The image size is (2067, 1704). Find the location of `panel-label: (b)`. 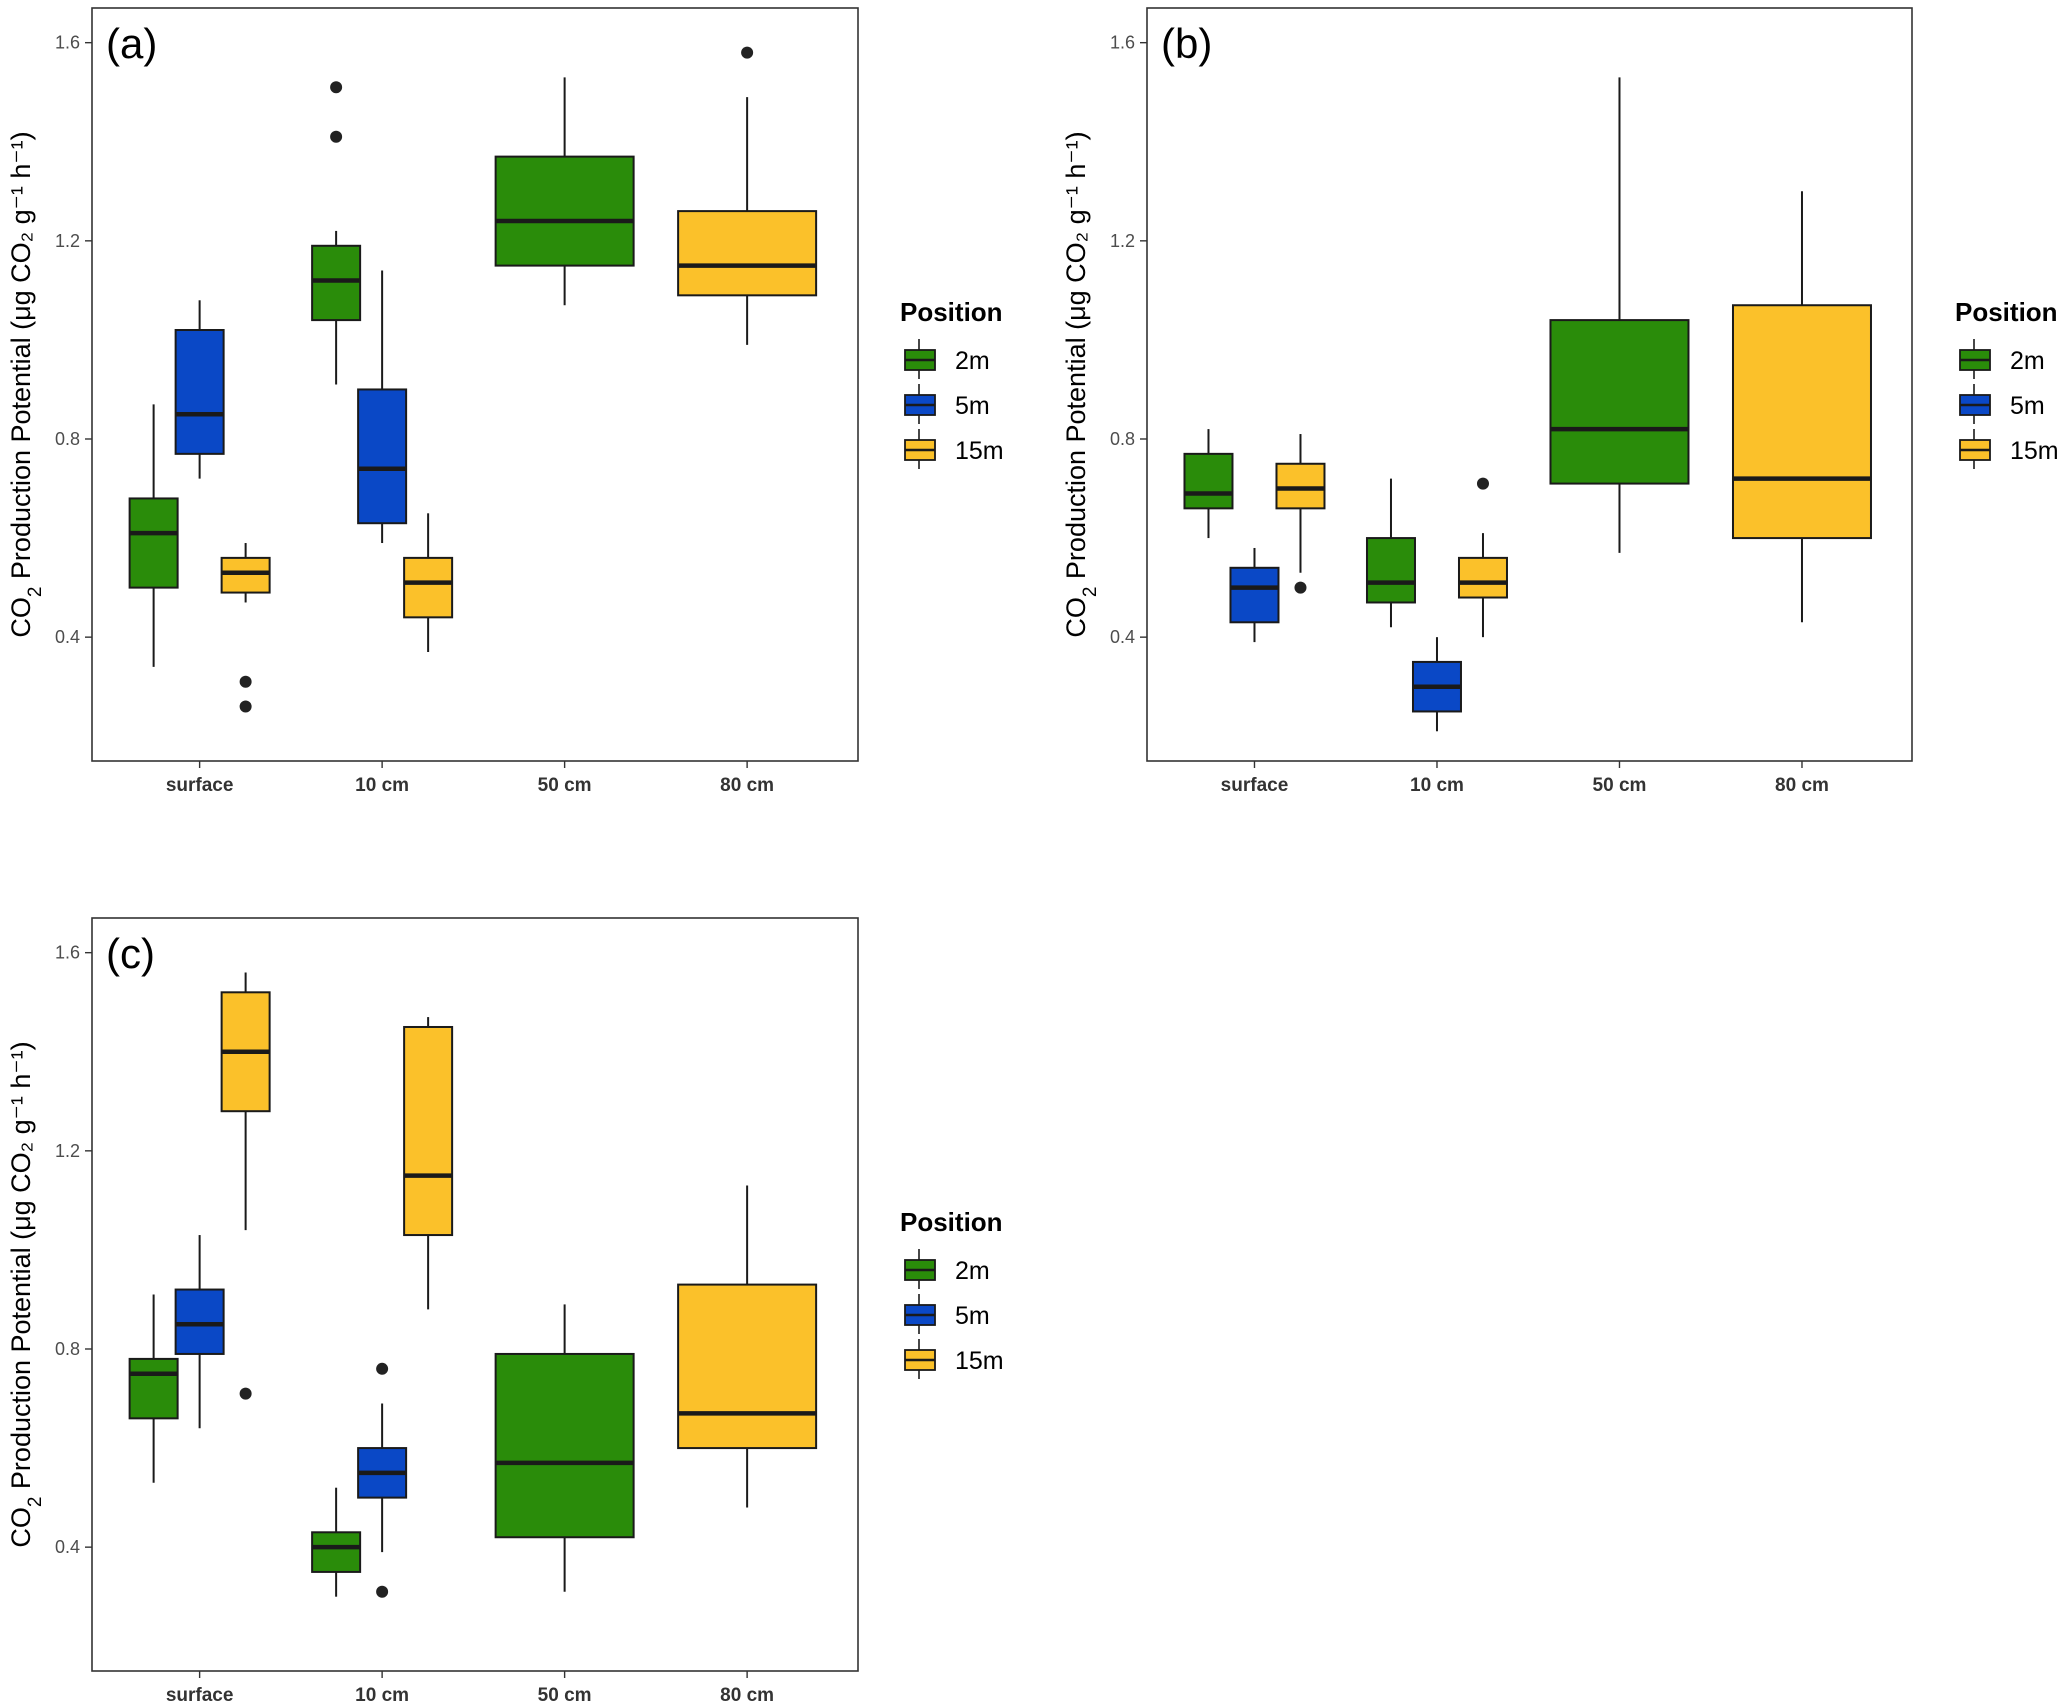

panel-label: (b) is located at coordinates (1186, 43).